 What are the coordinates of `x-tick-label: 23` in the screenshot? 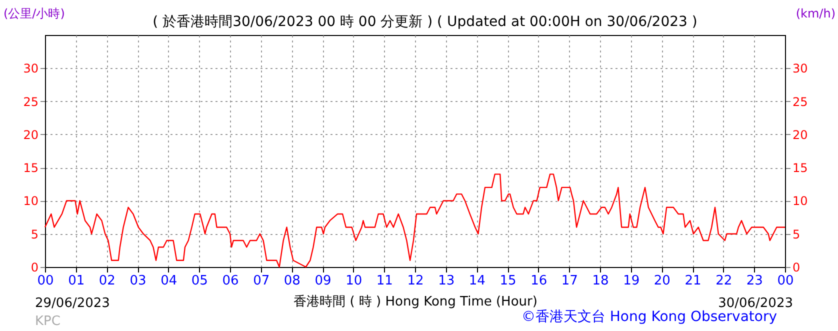 It's located at (754, 281).